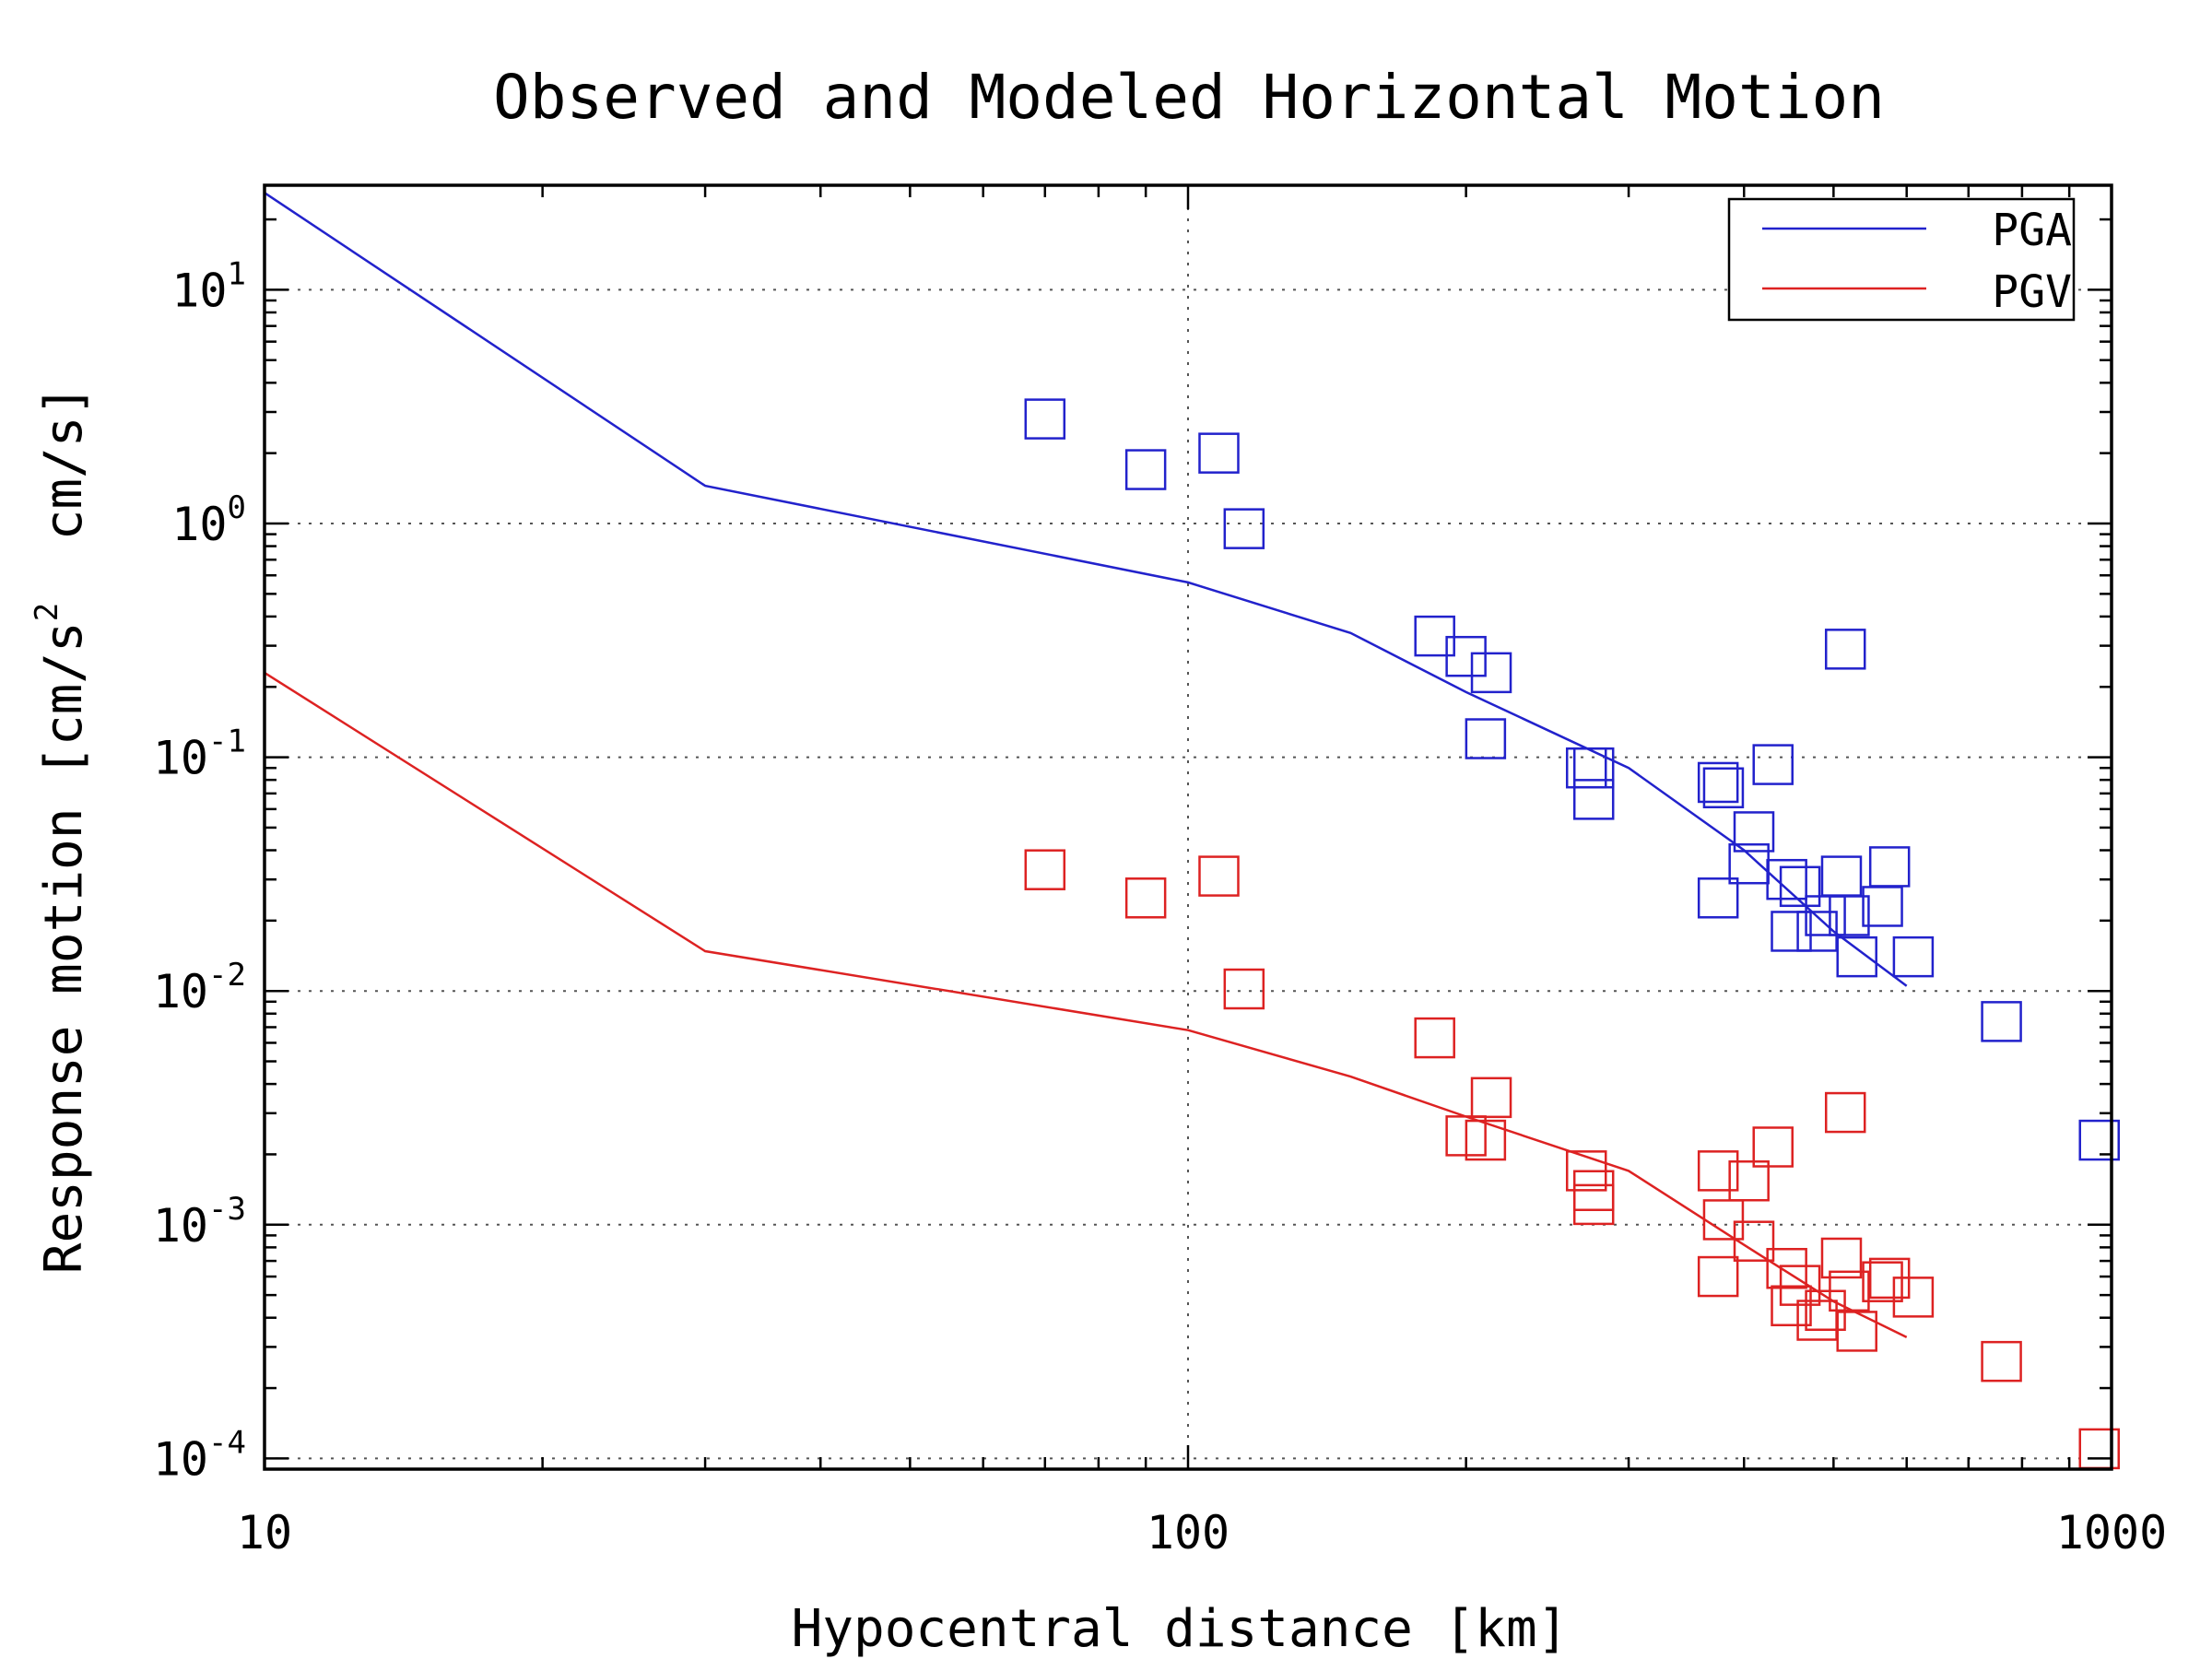 The width and height of the screenshot is (2212, 1659). Describe the element at coordinates (64, 947) in the screenshot. I see `y-axis-label-main: Response motion [cm/s` at that location.